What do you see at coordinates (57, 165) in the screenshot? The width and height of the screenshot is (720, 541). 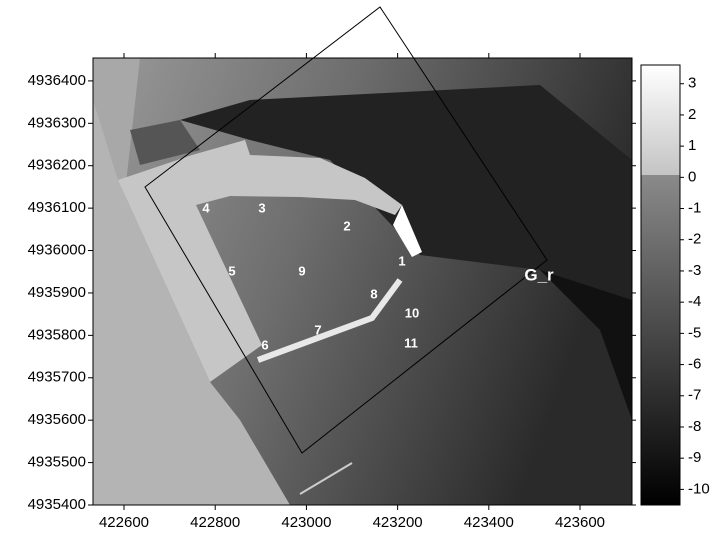 I see `y-tick-label: 4936200` at bounding box center [57, 165].